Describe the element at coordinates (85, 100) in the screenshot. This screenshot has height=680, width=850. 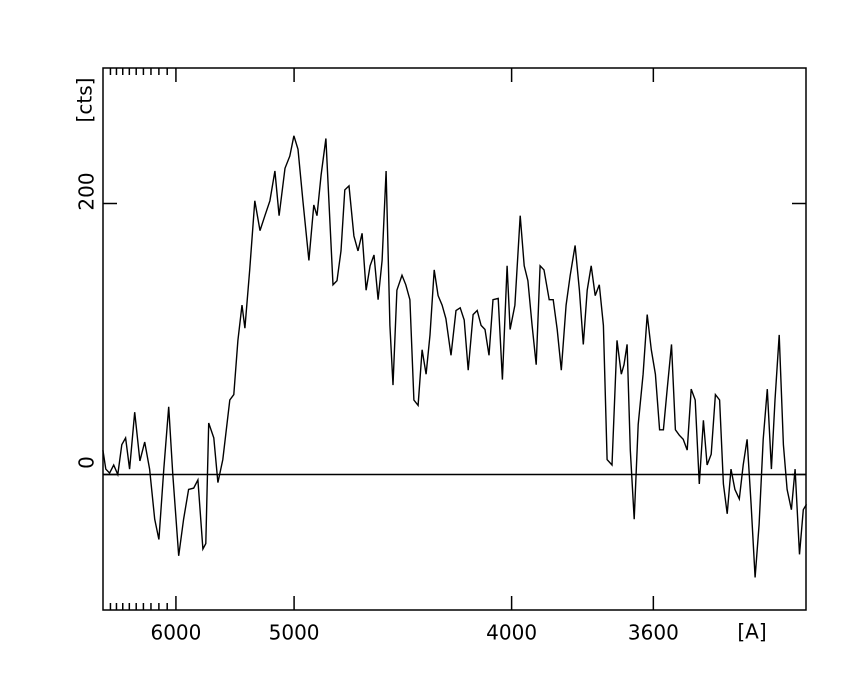
I see `y-axis-label: [cts]` at that location.